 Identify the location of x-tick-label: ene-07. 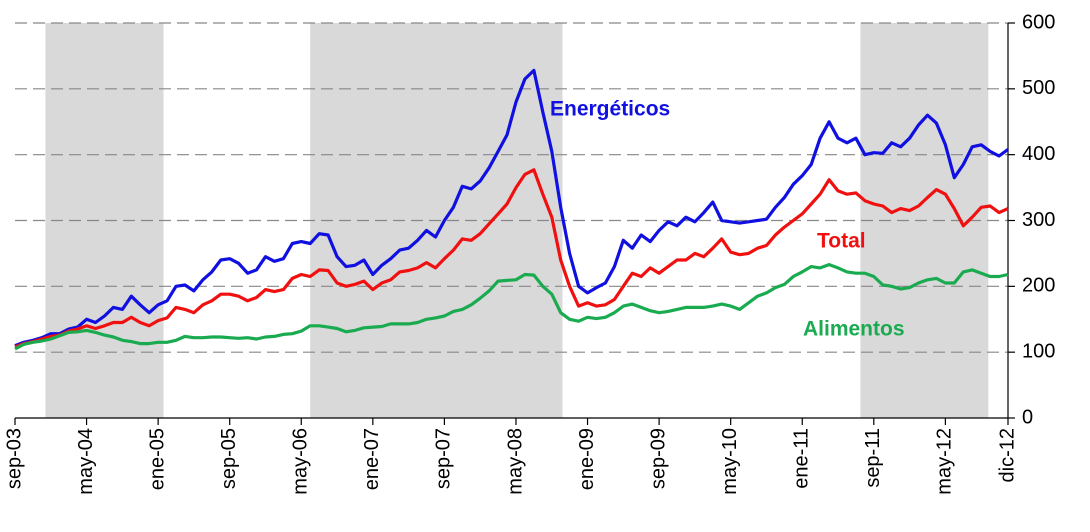
(372, 459).